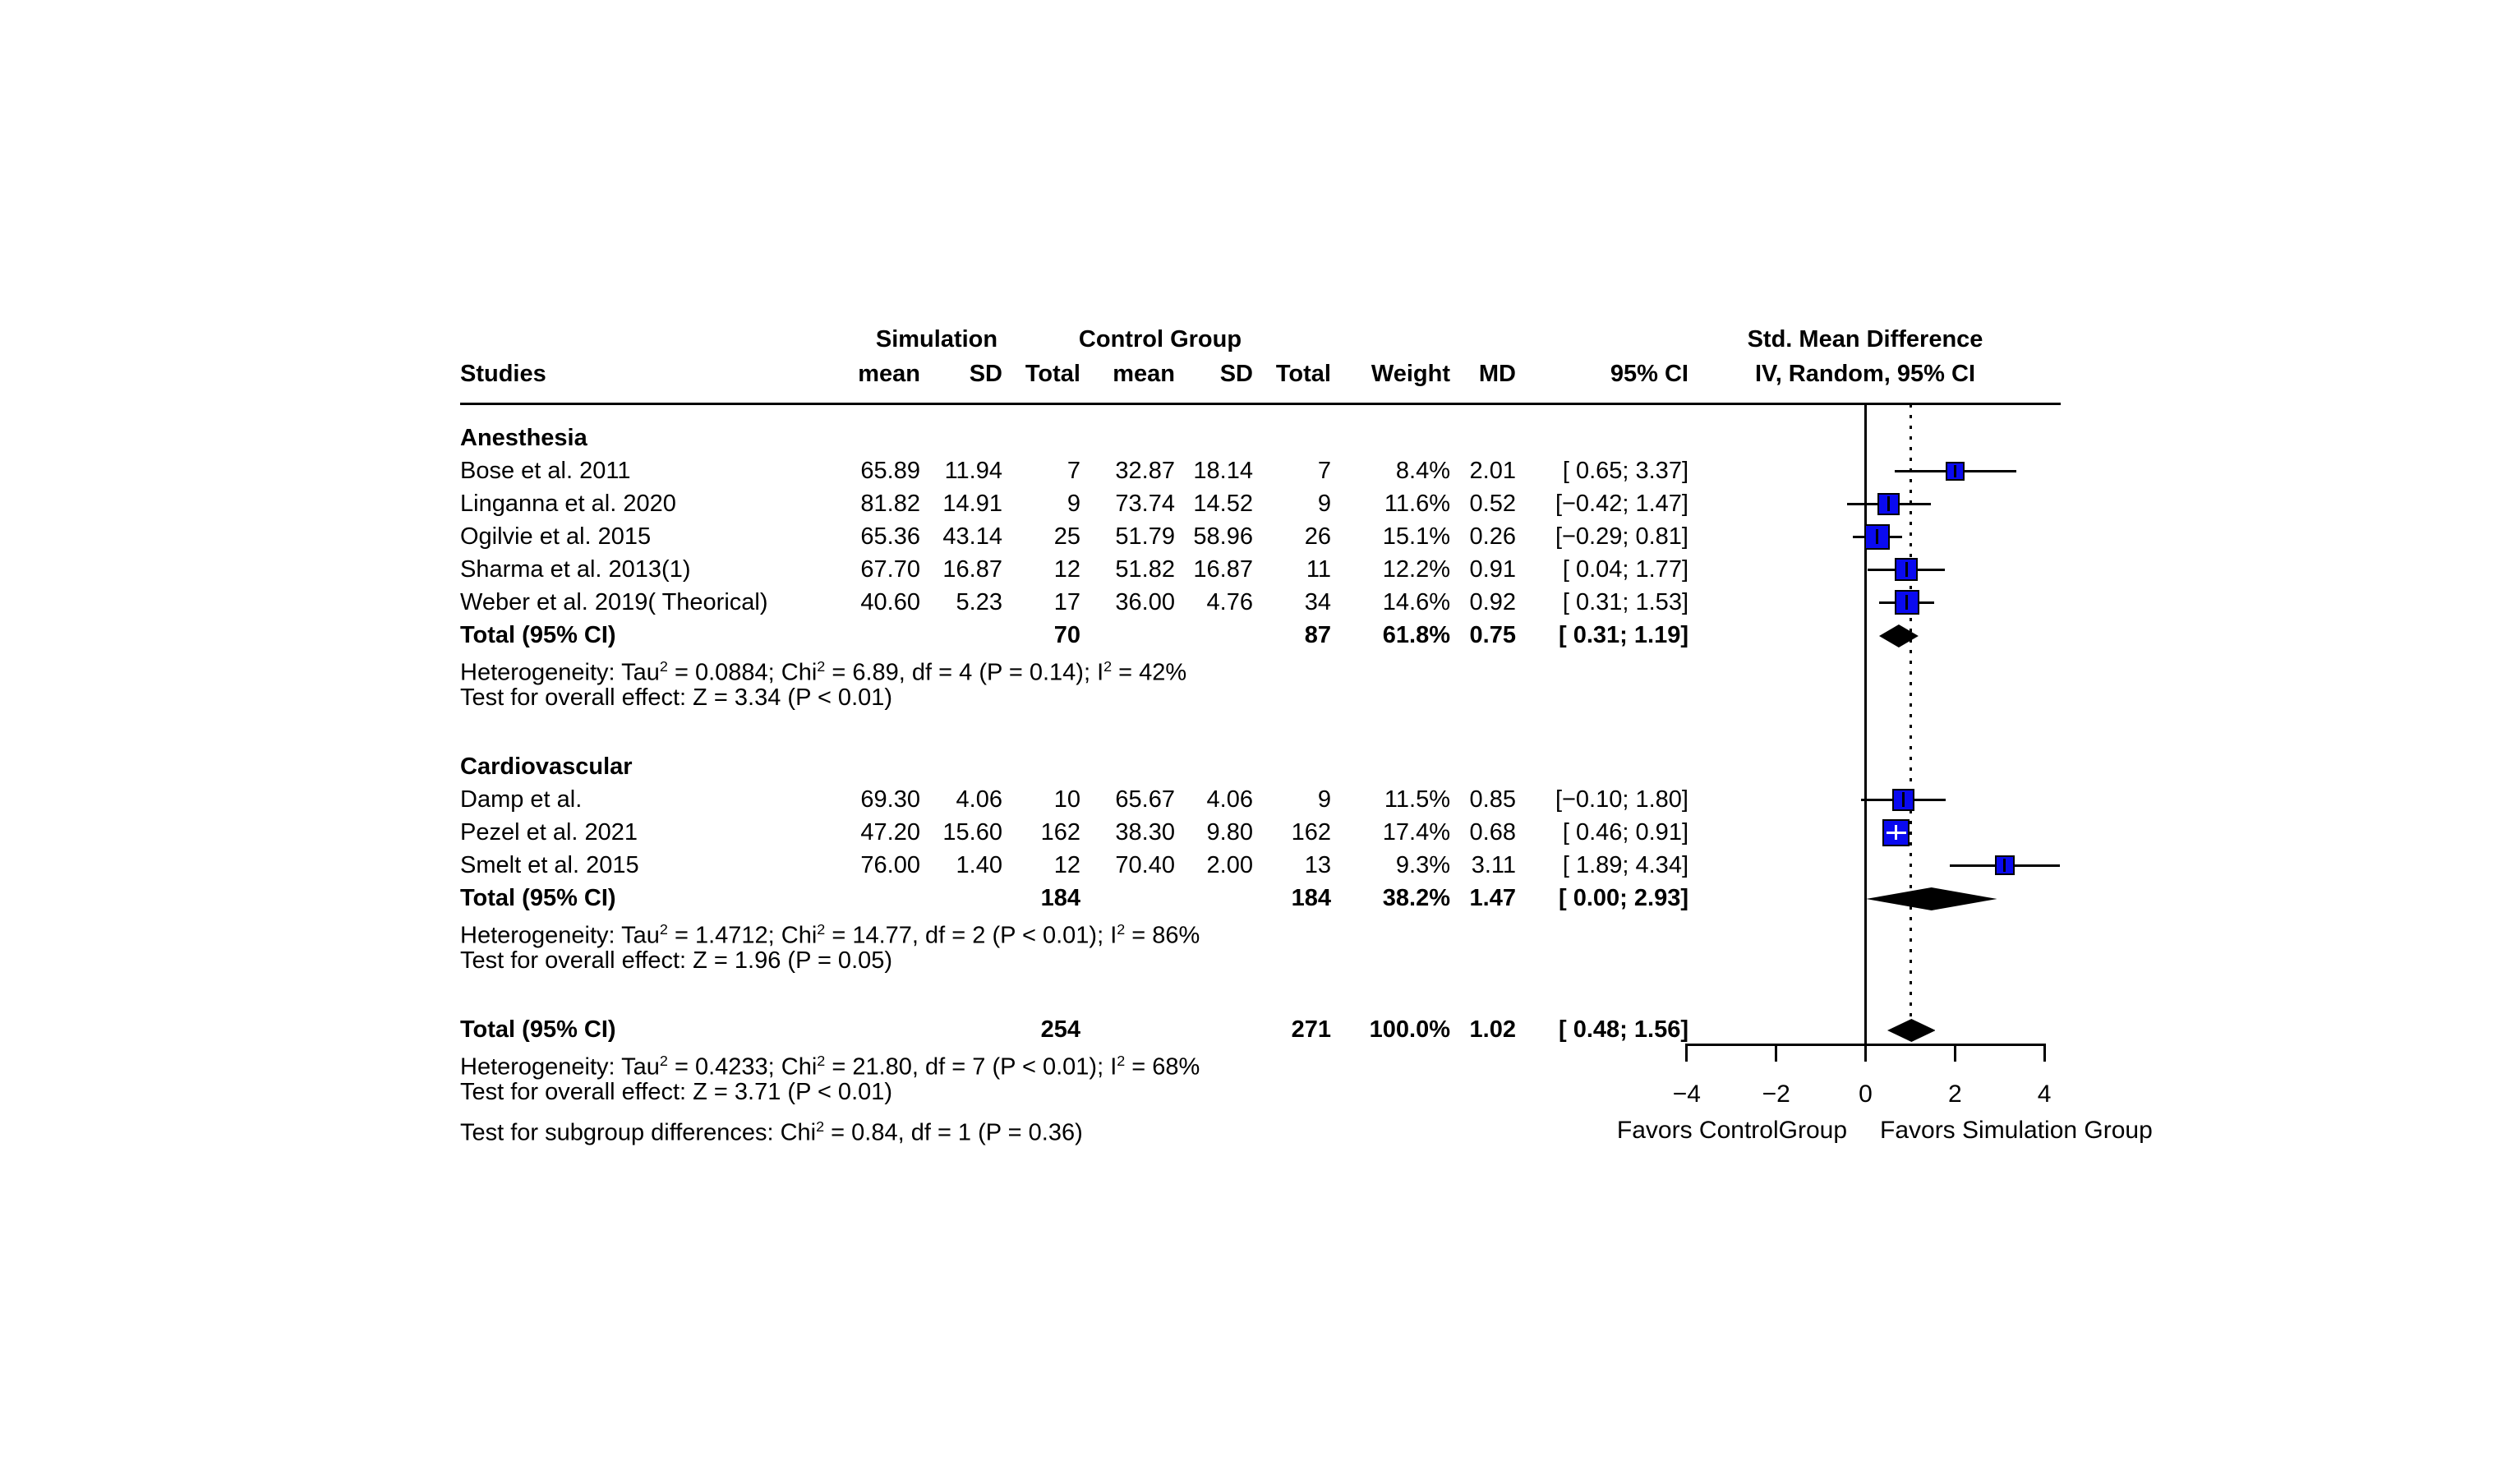 Image resolution: width=2520 pixels, height=1470 pixels. Describe the element at coordinates (575, 569) in the screenshot. I see `study-name: Sharma et al. 2013(1)` at that location.